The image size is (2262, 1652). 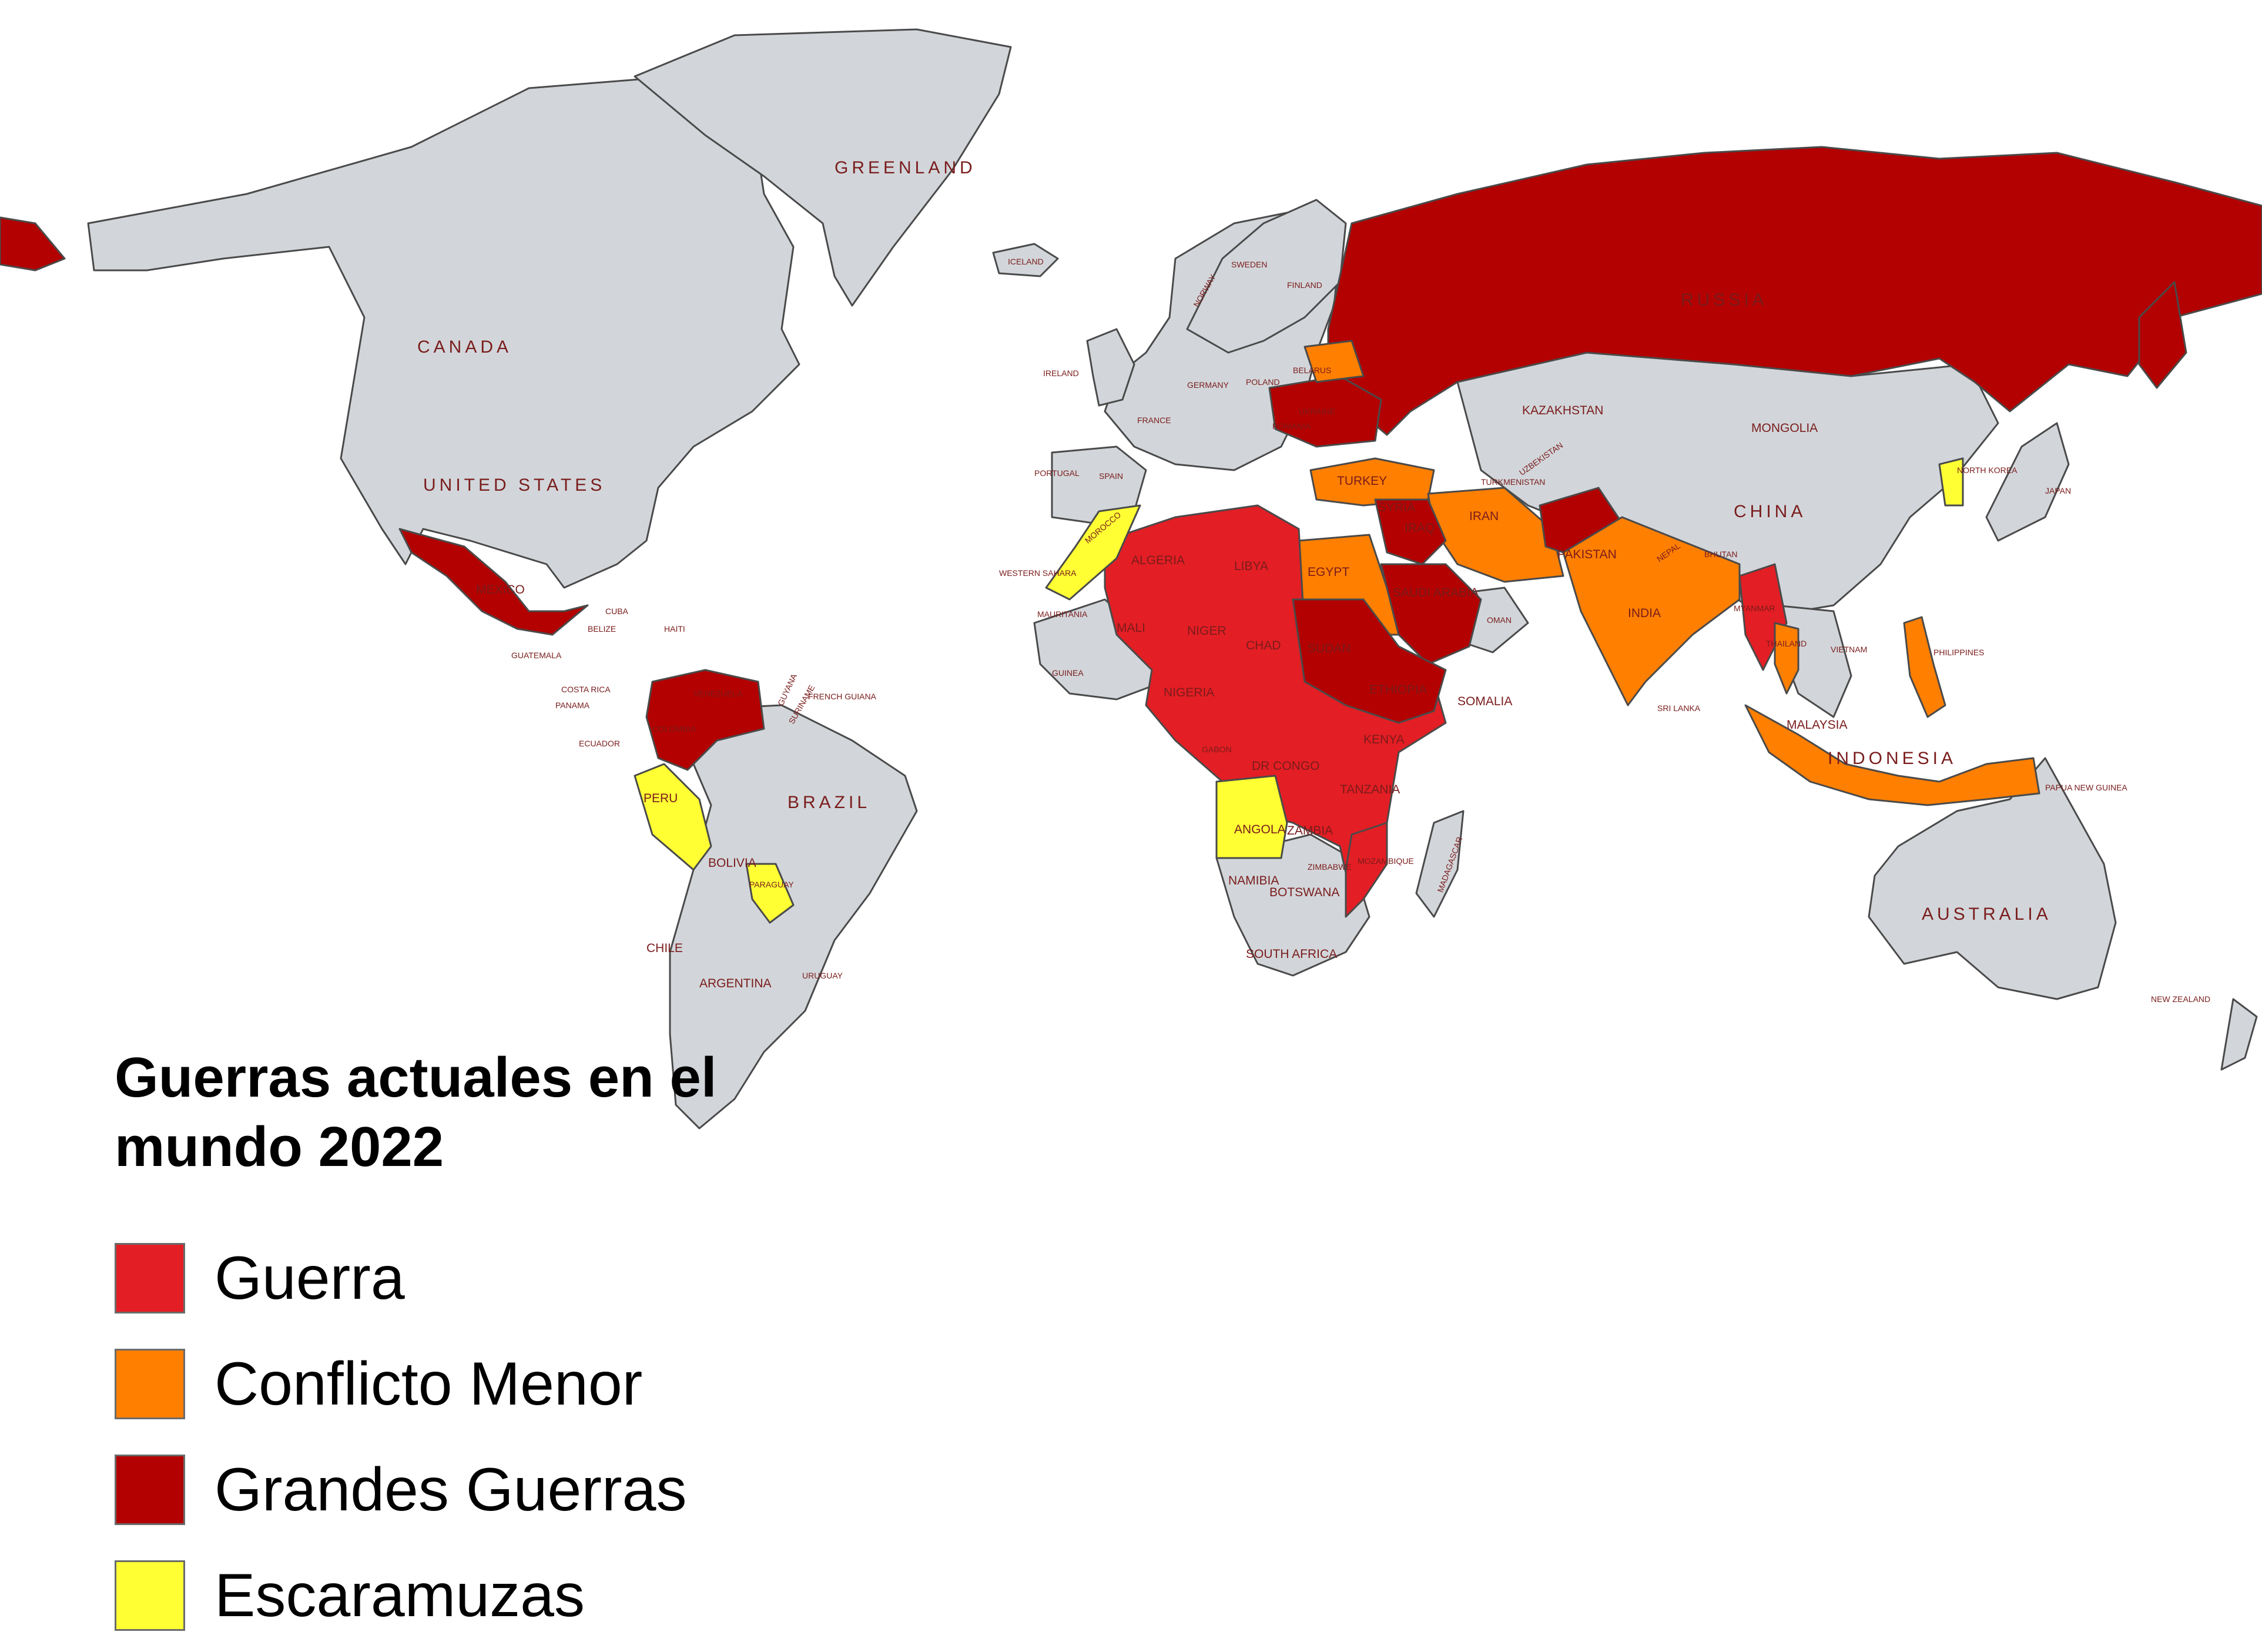 What do you see at coordinates (1291, 426) in the screenshot?
I see `label-romania: ROMANIA` at bounding box center [1291, 426].